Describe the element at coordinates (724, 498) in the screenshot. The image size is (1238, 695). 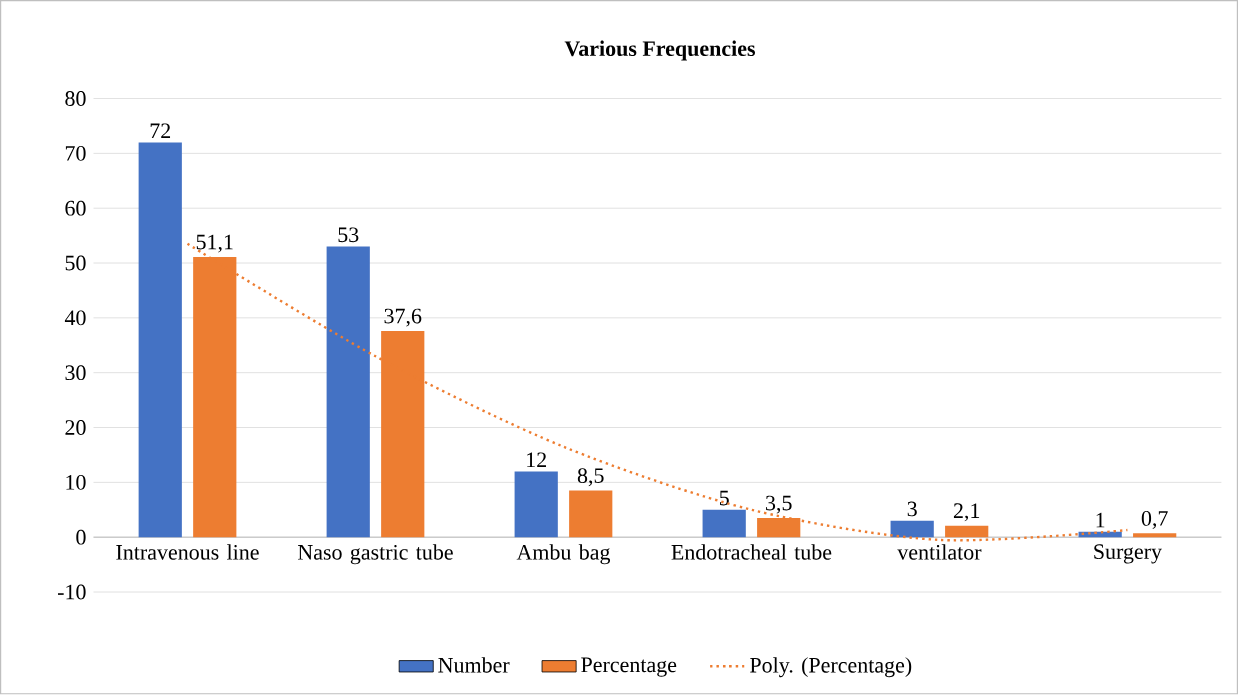
I see `data-label: 5` at that location.